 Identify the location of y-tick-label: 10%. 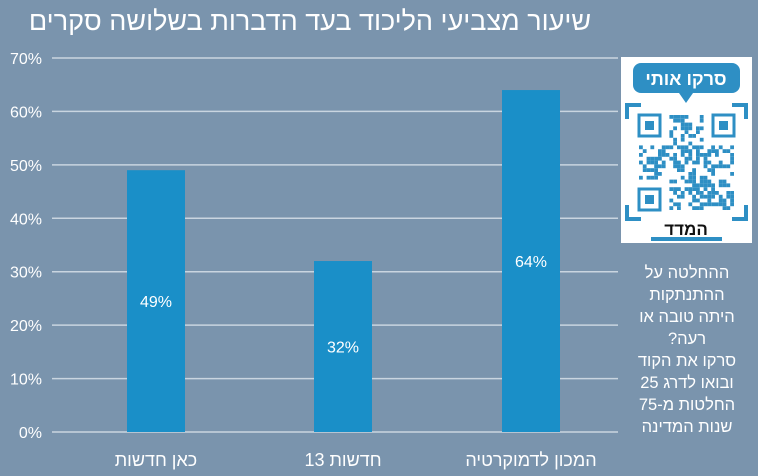
(26, 380).